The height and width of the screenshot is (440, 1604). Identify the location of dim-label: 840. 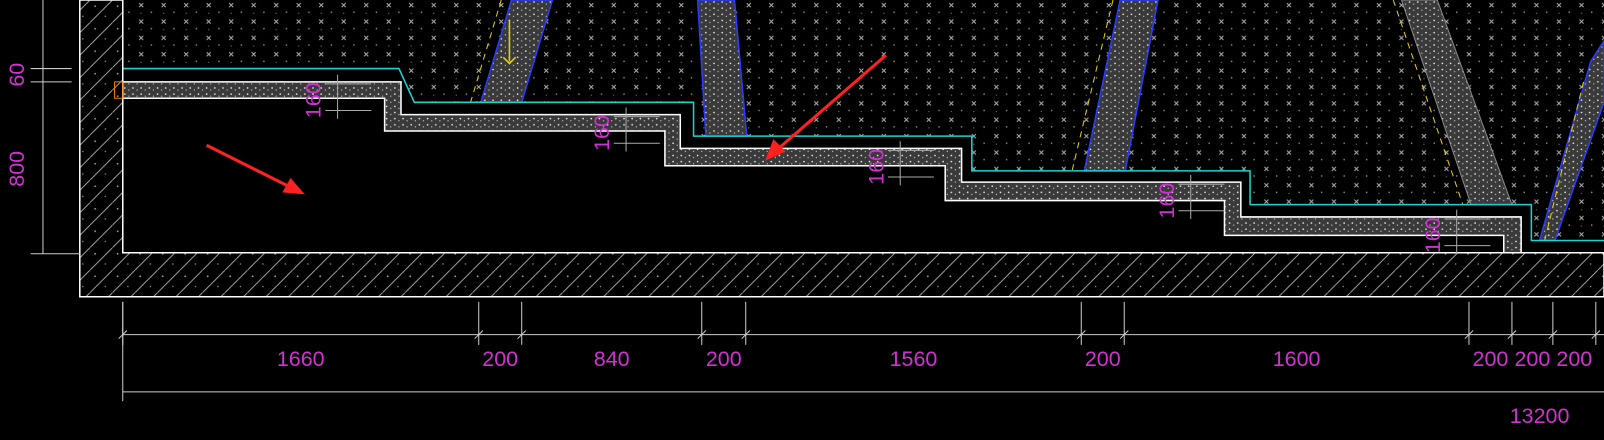
(612, 359).